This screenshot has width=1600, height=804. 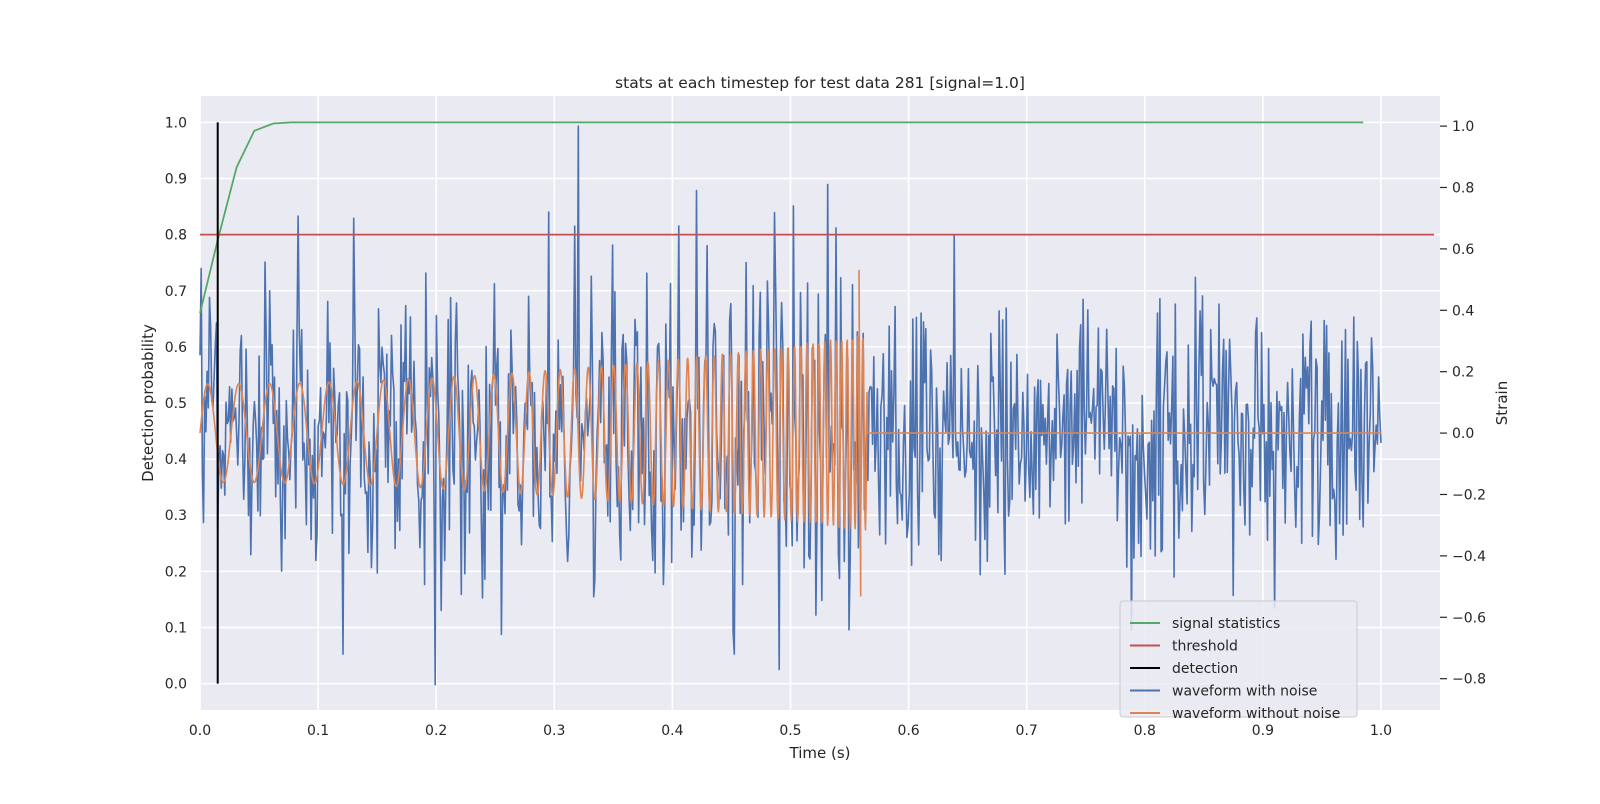 I want to click on legend-label-waveform-with-noise: waveform with noise, so click(x=1244, y=692).